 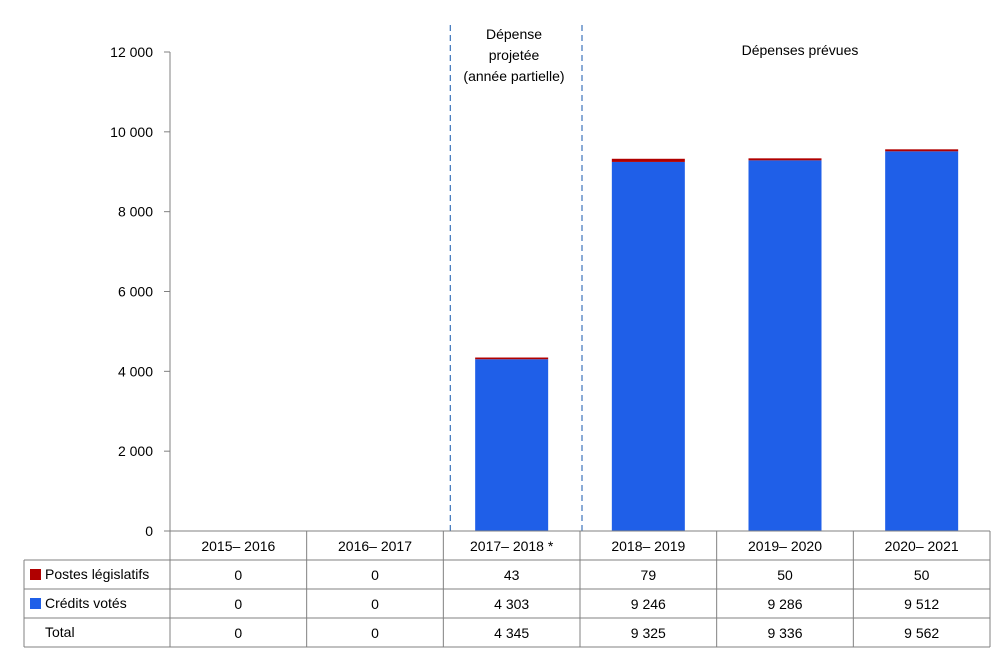 I want to click on row-label: Crédits votés, so click(x=86, y=603).